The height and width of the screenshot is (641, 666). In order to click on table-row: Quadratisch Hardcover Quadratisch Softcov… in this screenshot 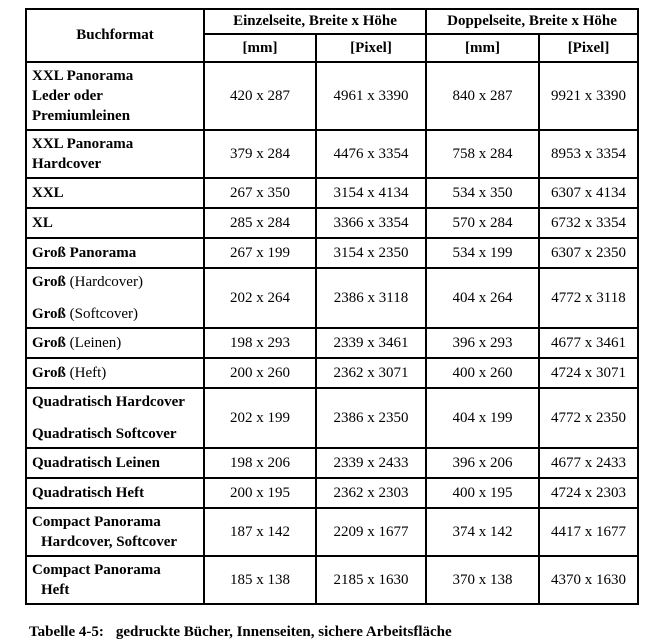, I will do `click(332, 418)`.